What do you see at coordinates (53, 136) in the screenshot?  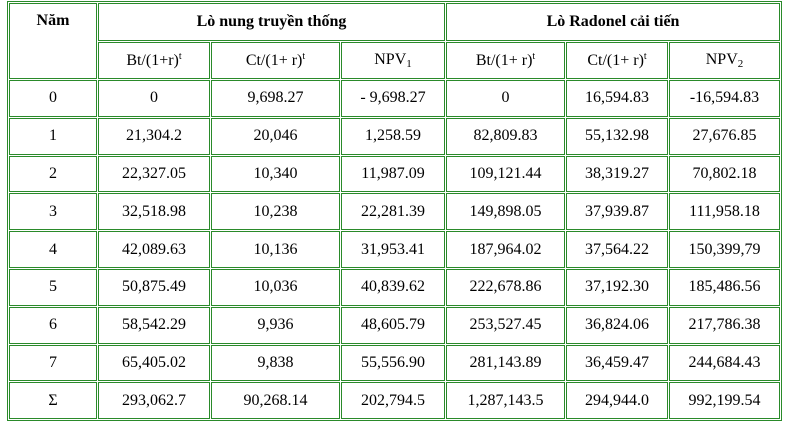 I see `year-cell: 1` at bounding box center [53, 136].